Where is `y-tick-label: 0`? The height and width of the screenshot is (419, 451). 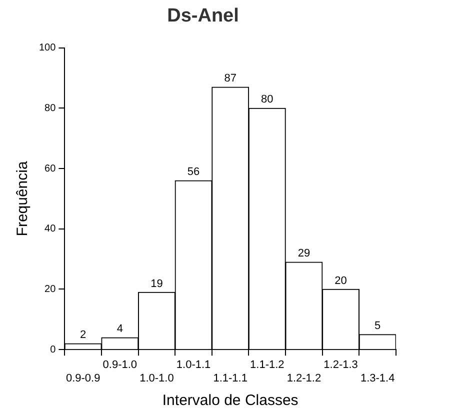
y-tick-label: 0 is located at coordinates (53, 350).